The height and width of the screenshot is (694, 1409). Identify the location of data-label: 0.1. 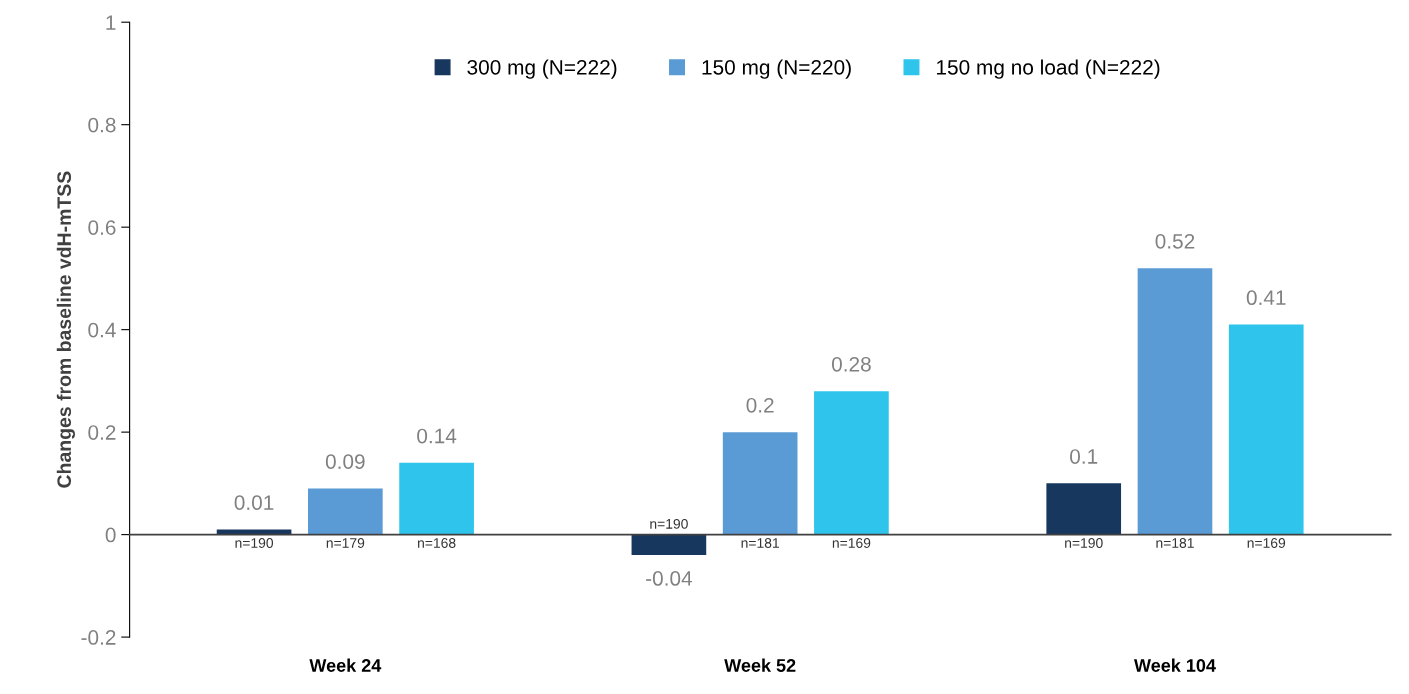
(1084, 456).